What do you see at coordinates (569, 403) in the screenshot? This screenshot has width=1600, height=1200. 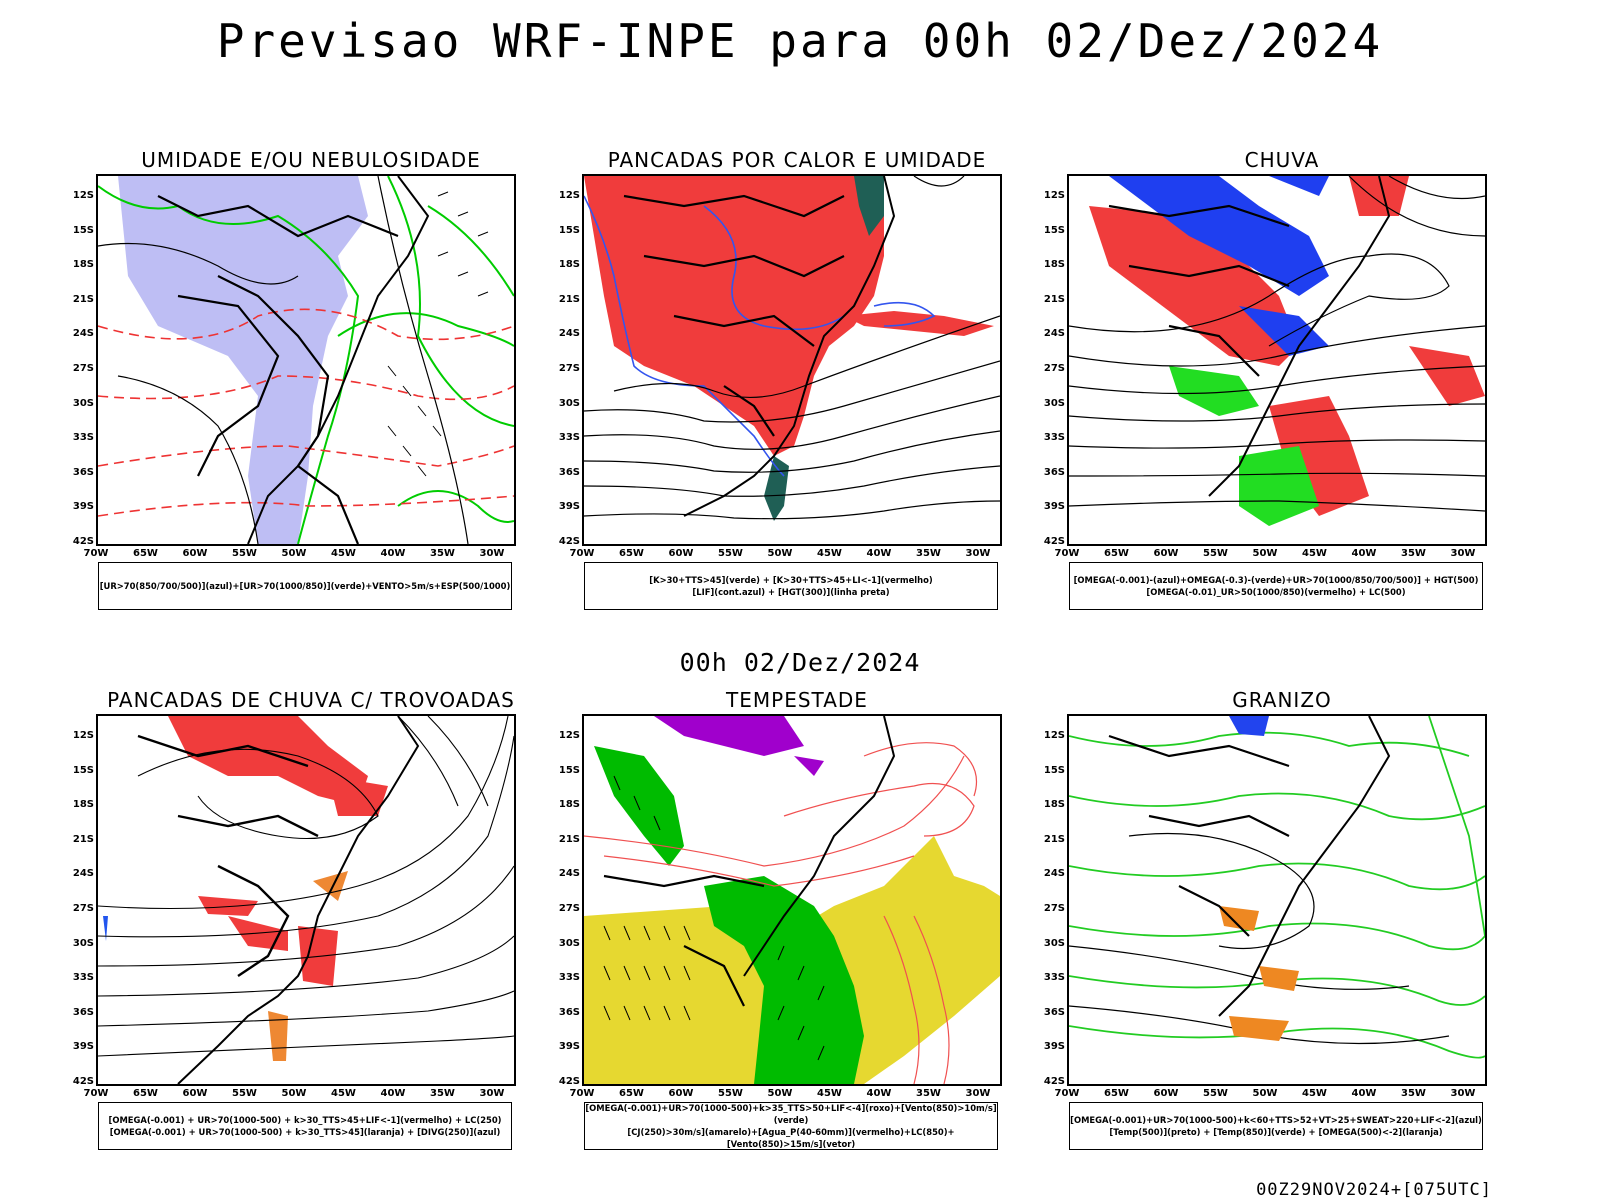 I see `lat-tick-label: 30S` at bounding box center [569, 403].